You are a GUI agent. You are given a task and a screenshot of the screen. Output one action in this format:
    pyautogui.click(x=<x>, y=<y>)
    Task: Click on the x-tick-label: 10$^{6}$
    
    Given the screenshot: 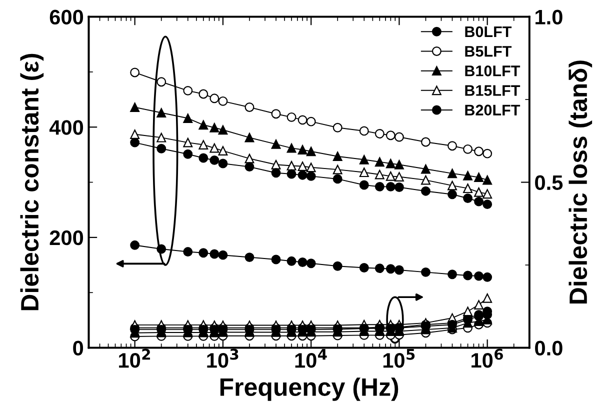 What is the action you would take?
    pyautogui.click(x=487, y=358)
    